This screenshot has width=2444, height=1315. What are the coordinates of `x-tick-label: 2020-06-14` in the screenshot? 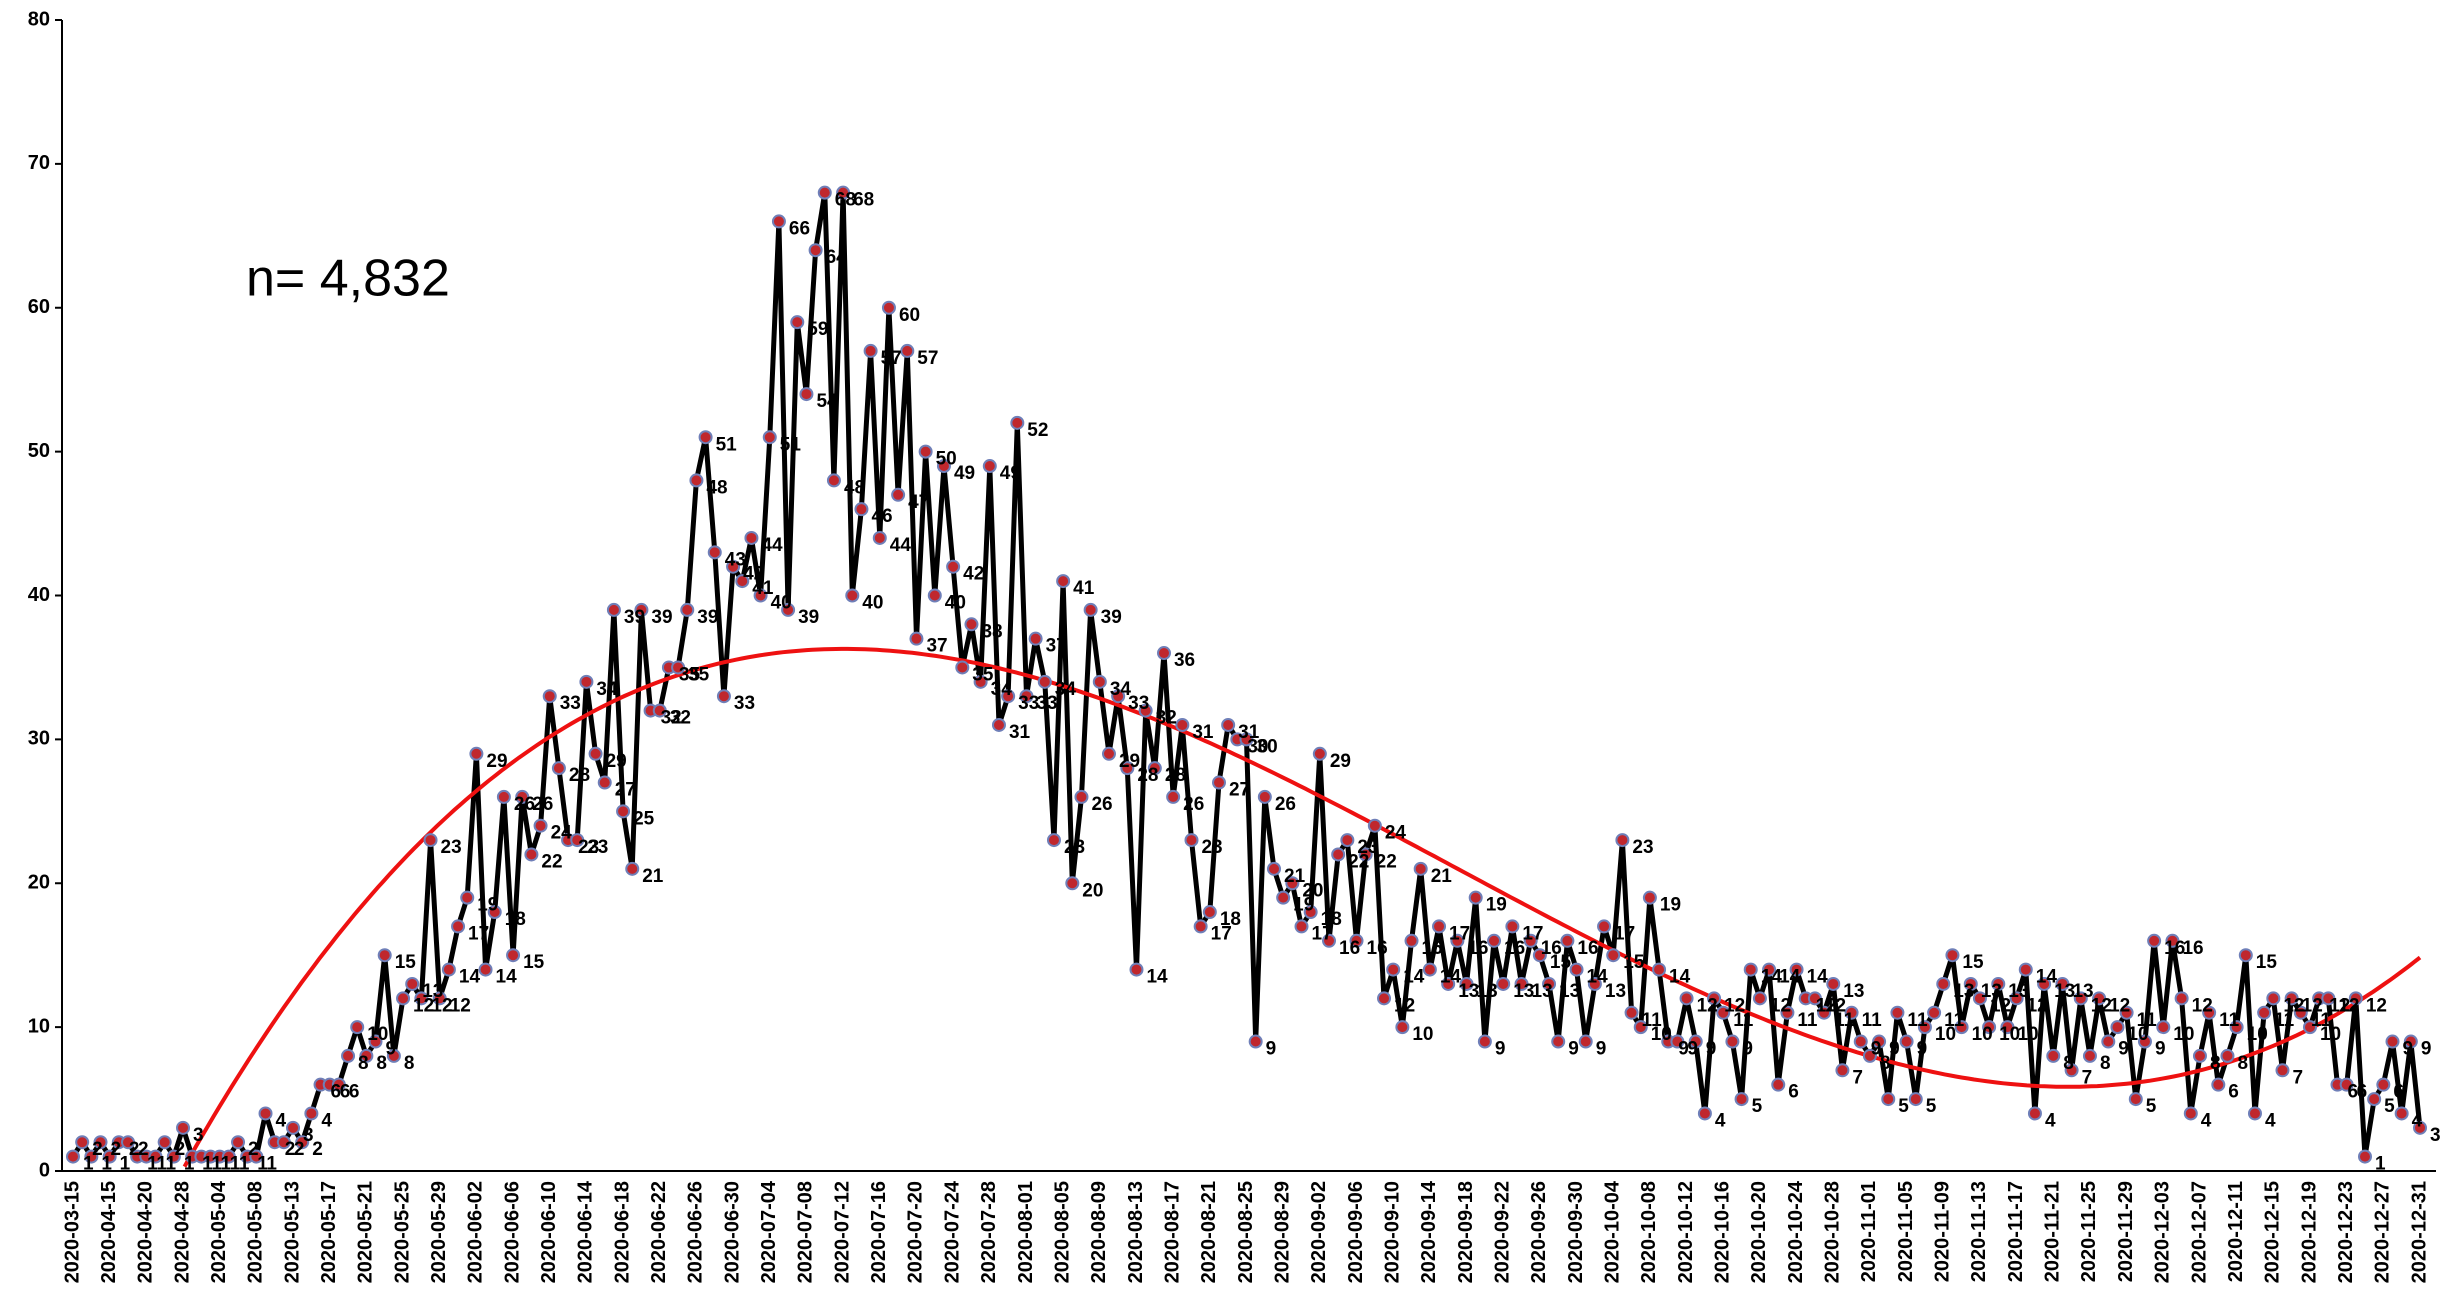 It's located at (586, 1231).